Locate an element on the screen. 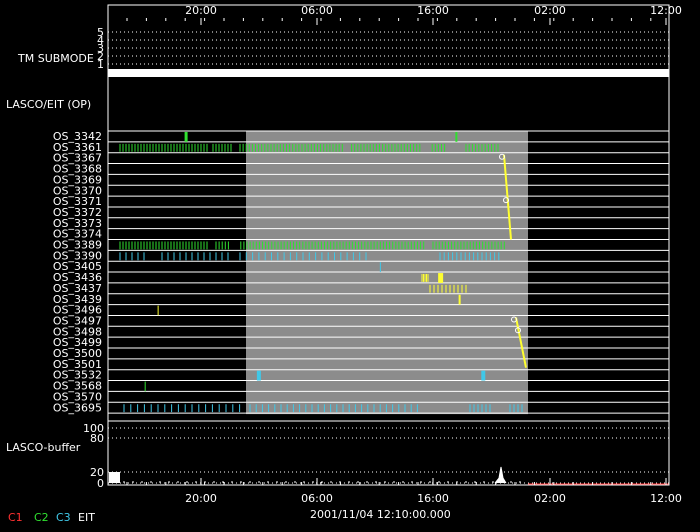 Image resolution: width=700 pixels, height=532 pixels. submode-level-label: 4 is located at coordinates (100, 40).